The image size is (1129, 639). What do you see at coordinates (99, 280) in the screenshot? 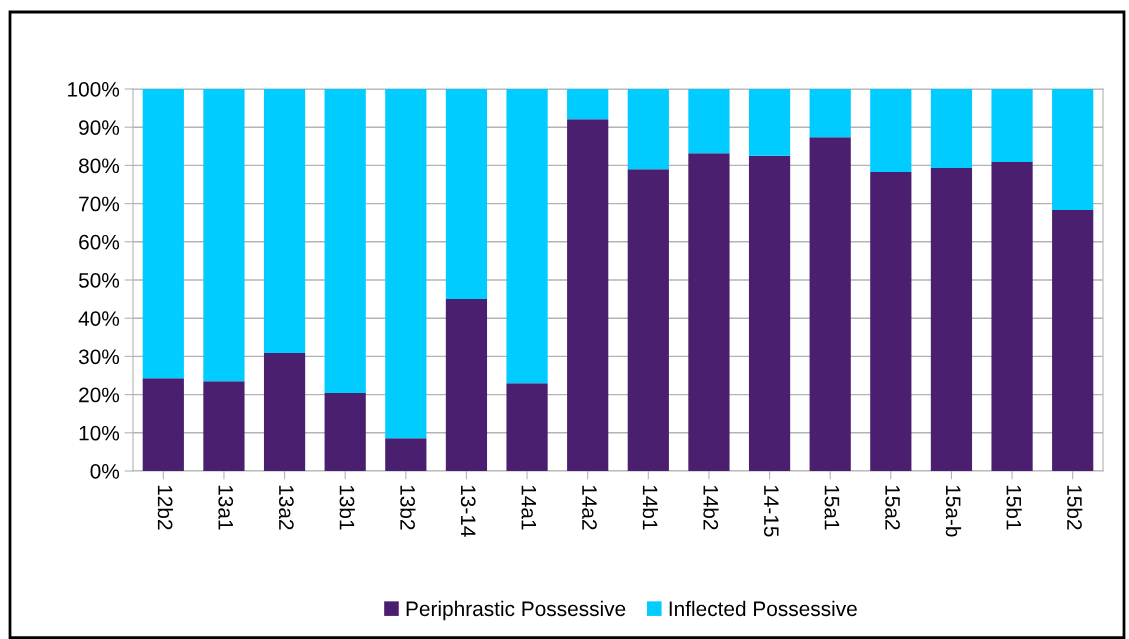
I see `y-tick-label: 50%` at bounding box center [99, 280].